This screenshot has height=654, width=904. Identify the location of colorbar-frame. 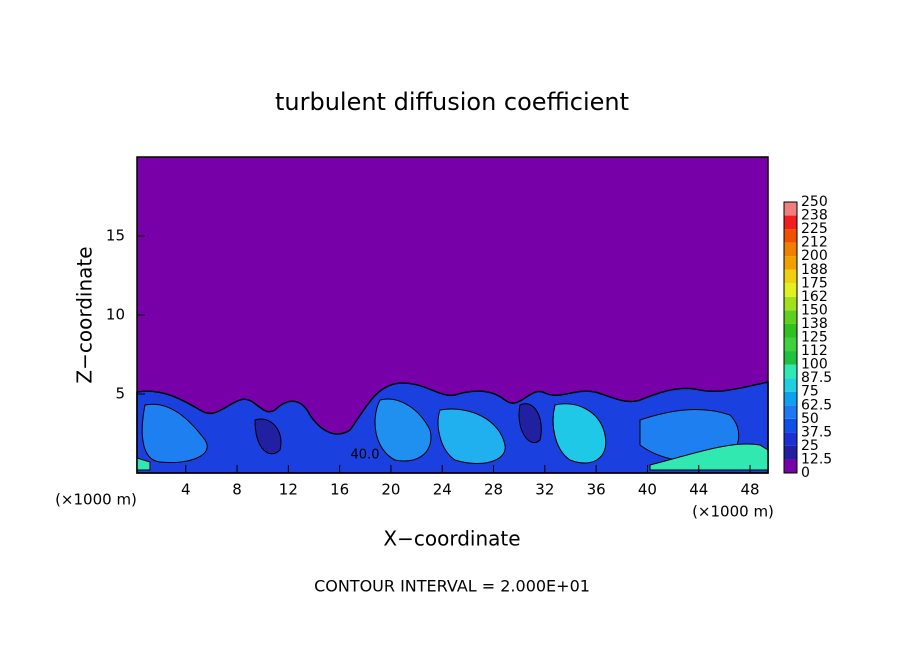
(790, 337).